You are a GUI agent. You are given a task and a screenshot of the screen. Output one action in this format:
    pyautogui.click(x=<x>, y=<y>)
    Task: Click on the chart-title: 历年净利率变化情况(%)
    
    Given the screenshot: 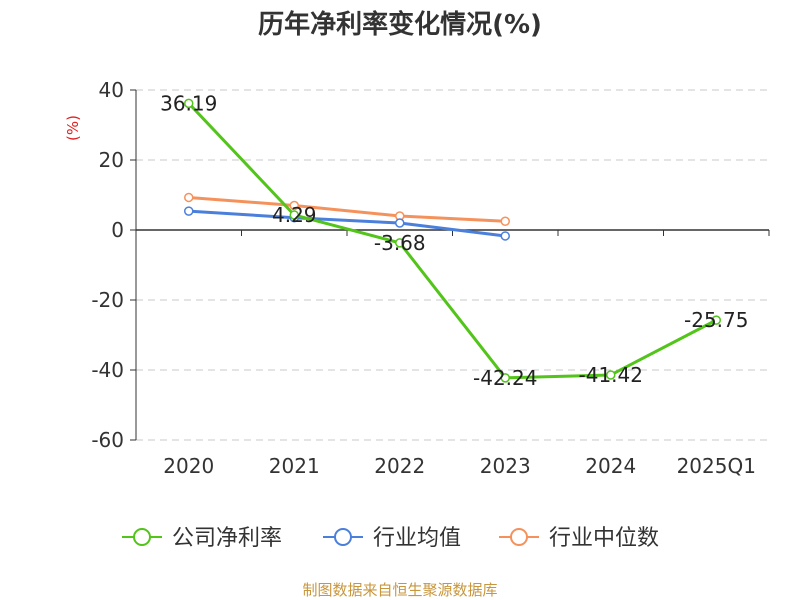 What is the action you would take?
    pyautogui.click(x=400, y=24)
    